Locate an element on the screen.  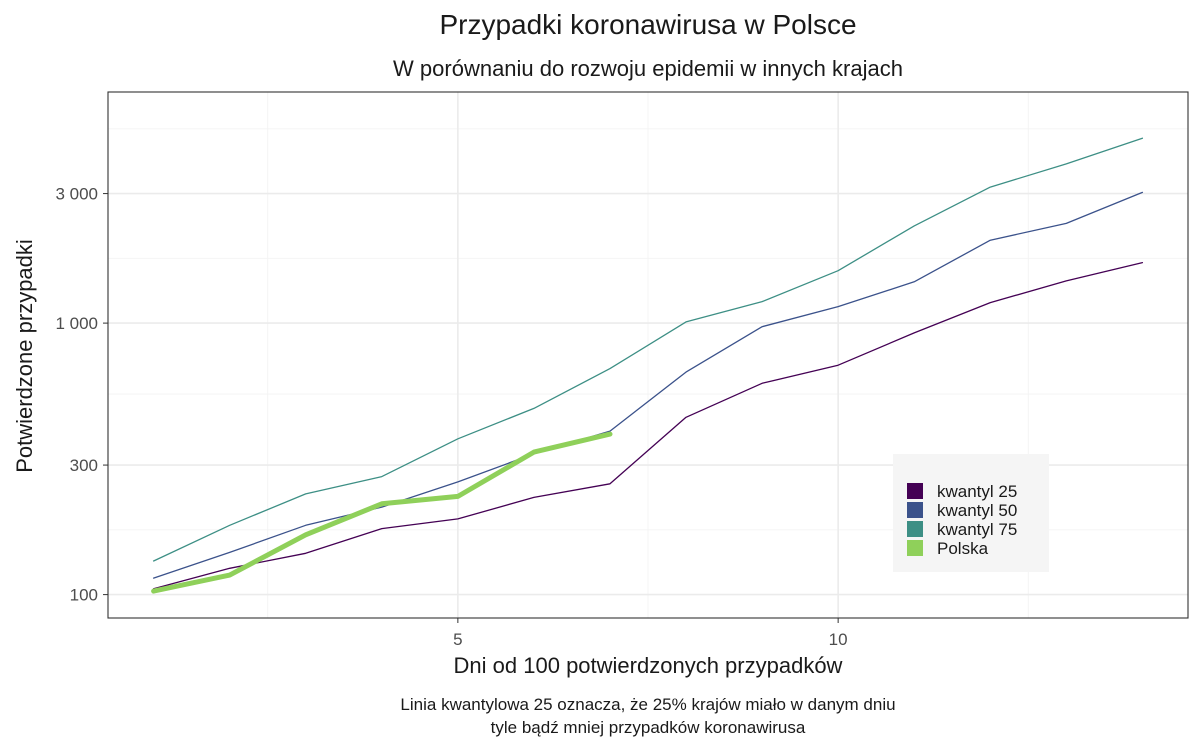
legend-label: kwantyl 75 is located at coordinates (977, 529).